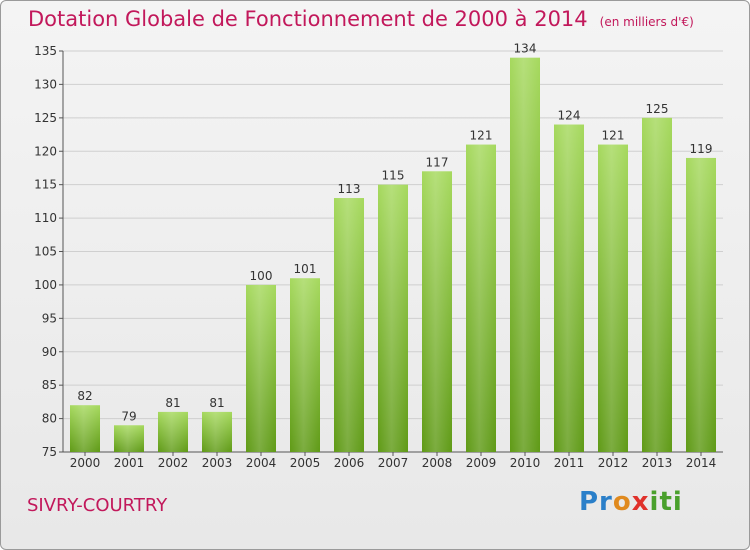 Image resolution: width=750 pixels, height=550 pixels. What do you see at coordinates (305, 269) in the screenshot?
I see `value-label: 101` at bounding box center [305, 269].